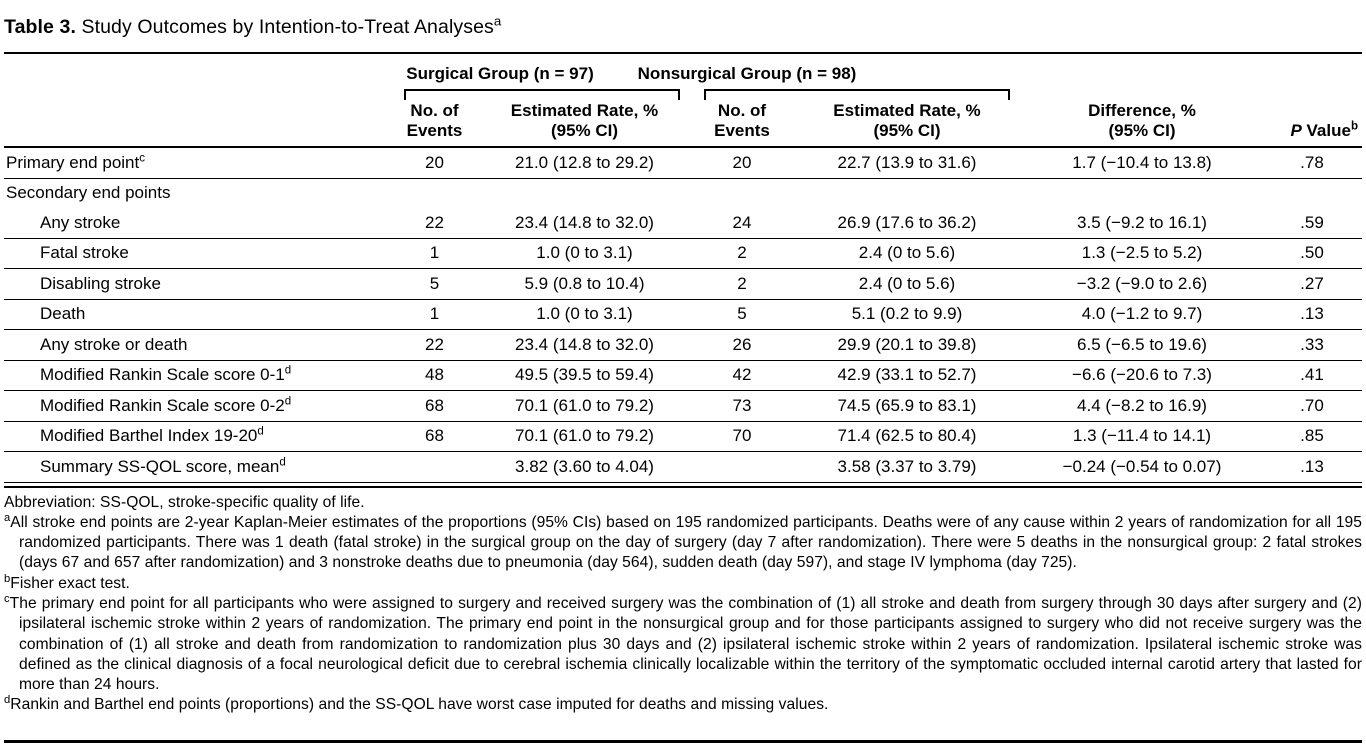 The height and width of the screenshot is (747, 1366). What do you see at coordinates (1142, 375) in the screenshot?
I see `difference-cell: −6.6 (−20.6 to 7.3)` at bounding box center [1142, 375].